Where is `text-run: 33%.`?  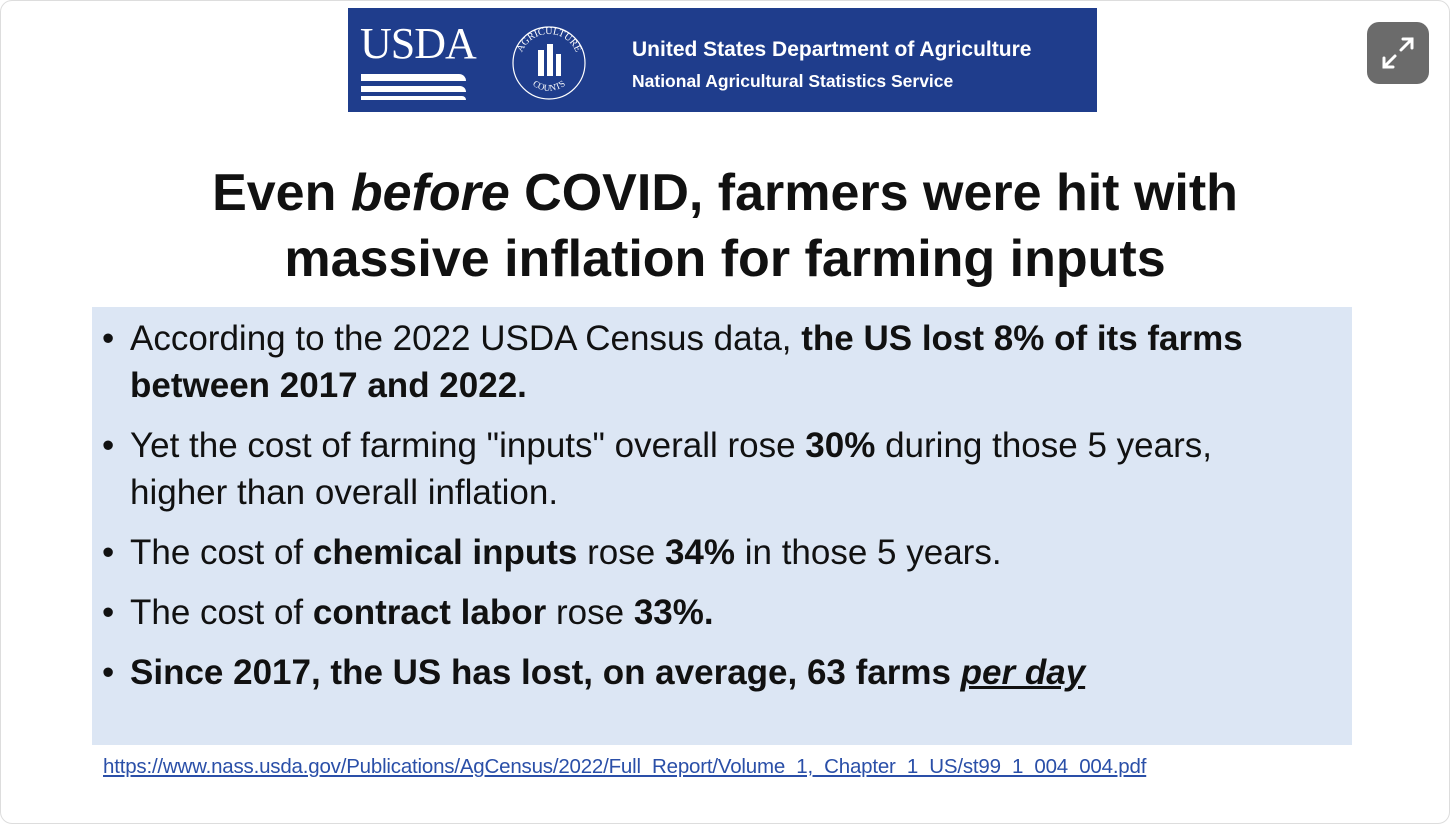 text-run: 33%. is located at coordinates (673, 612).